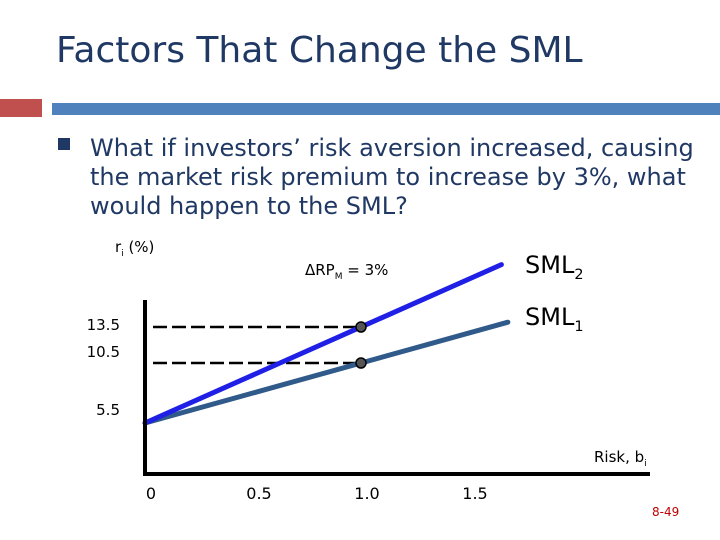 The height and width of the screenshot is (540, 720). I want to click on square-bullet-icon, so click(64, 144).